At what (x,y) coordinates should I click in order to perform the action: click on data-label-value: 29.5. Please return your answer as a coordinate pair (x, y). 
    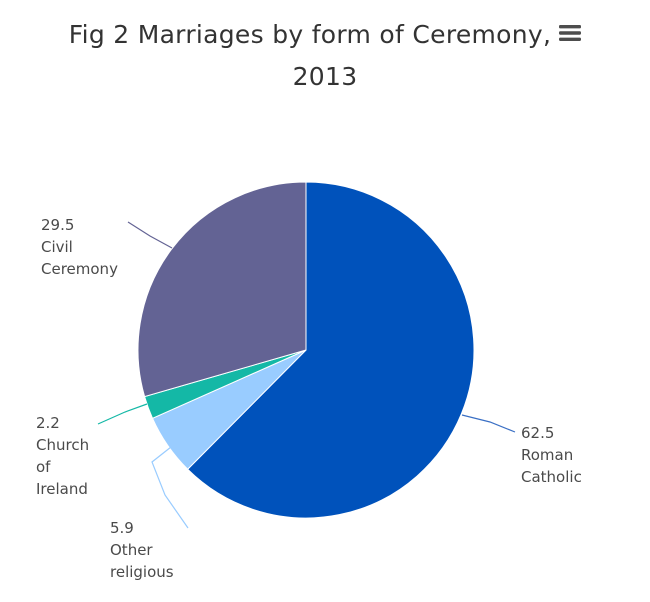
    Looking at the image, I should click on (57, 225).